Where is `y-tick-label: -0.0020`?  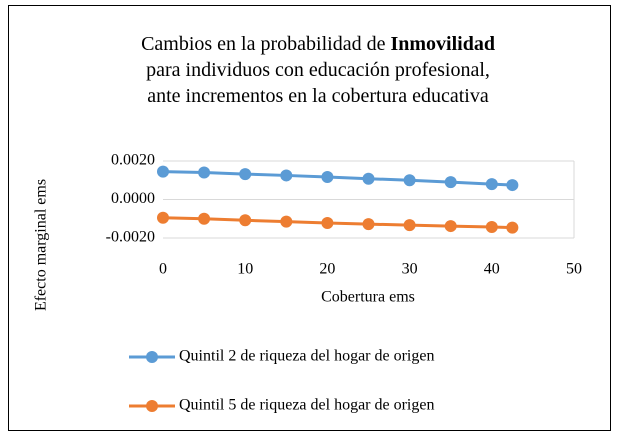 y-tick-label: -0.0020 is located at coordinates (130, 237).